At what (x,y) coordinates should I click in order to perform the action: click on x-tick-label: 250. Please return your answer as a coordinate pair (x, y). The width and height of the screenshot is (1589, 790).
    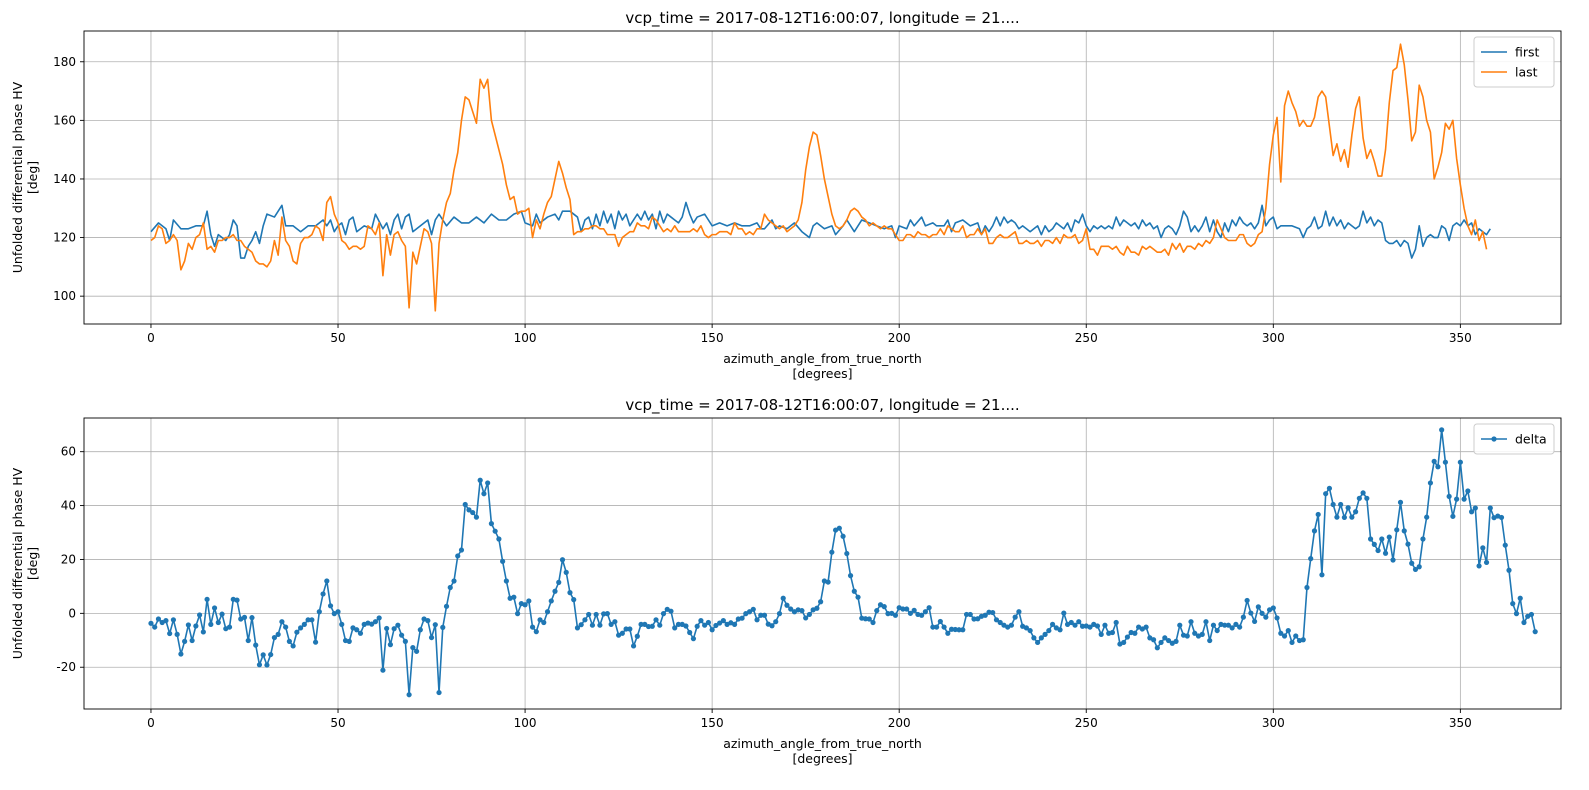
    Looking at the image, I should click on (1086, 723).